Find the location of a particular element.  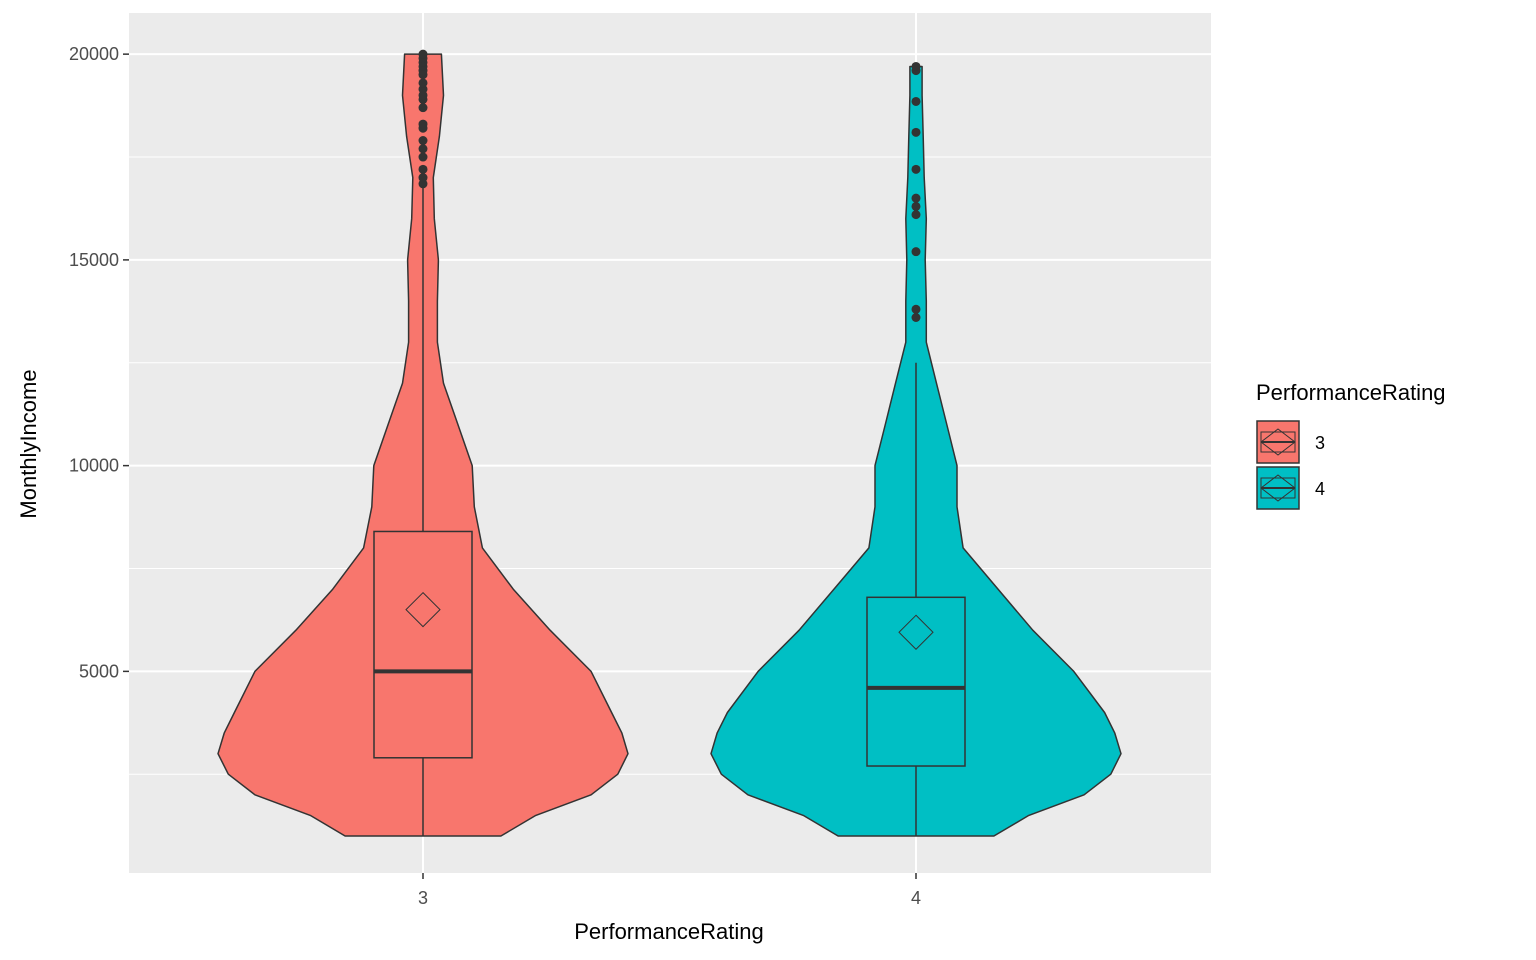

y-tick-label: 20000 is located at coordinates (94, 54).